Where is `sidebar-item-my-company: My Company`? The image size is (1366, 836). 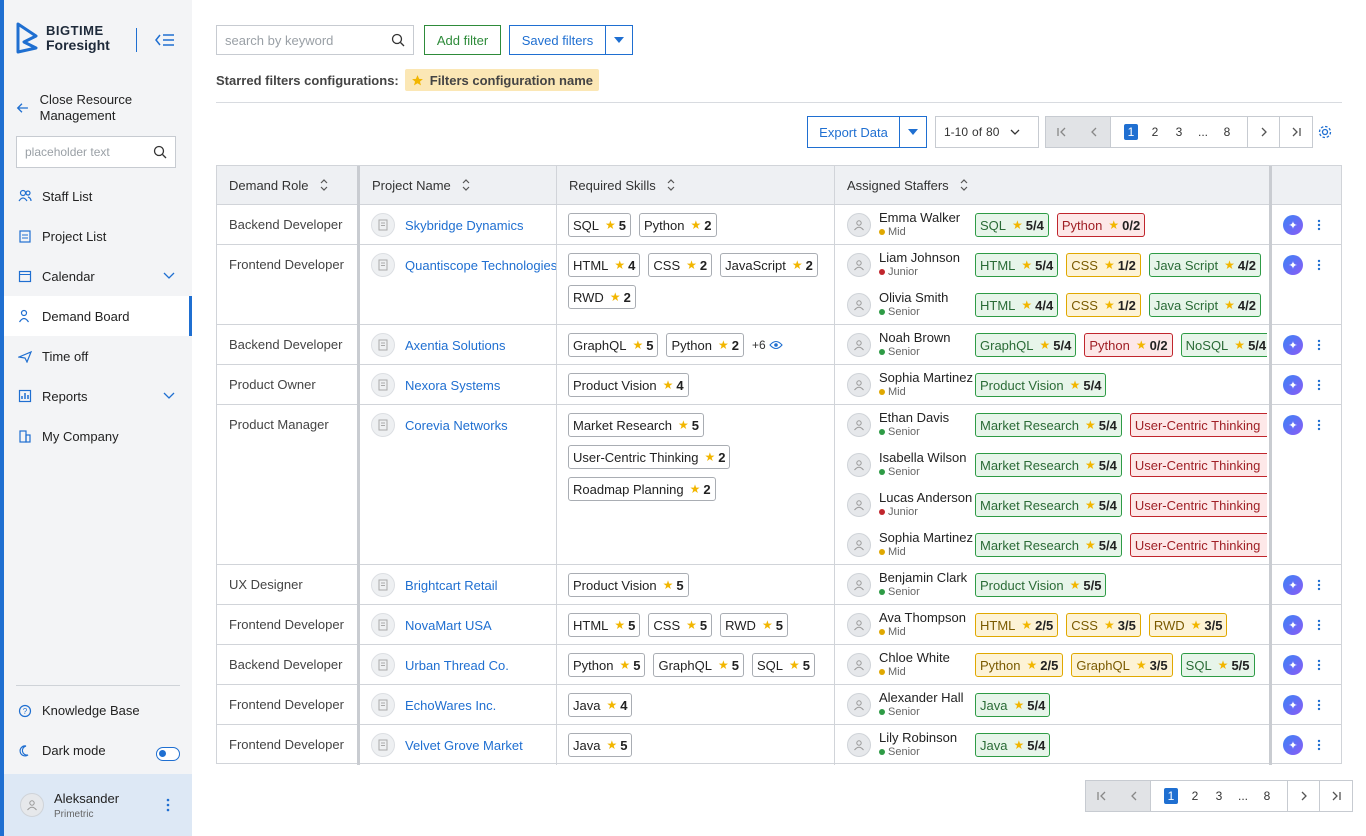 sidebar-item-my-company: My Company is located at coordinates (98, 436).